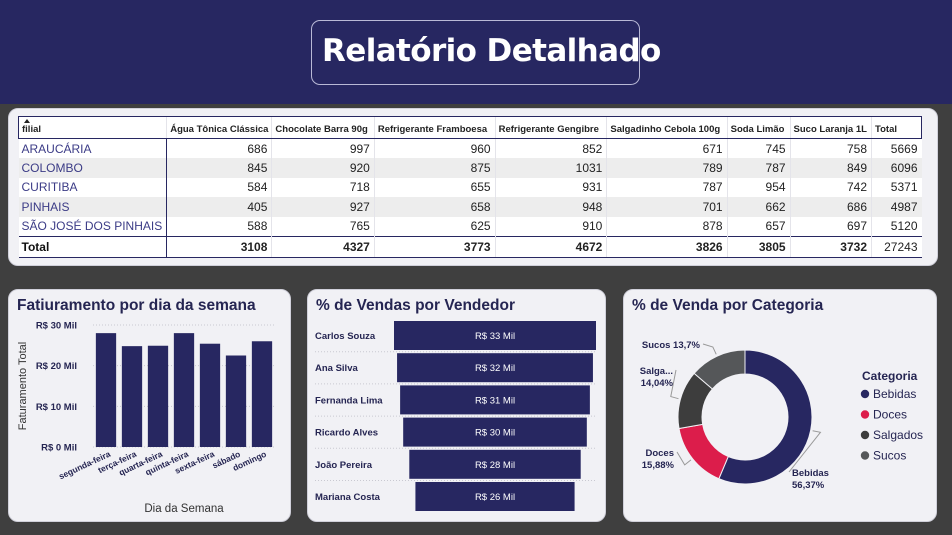  Describe the element at coordinates (830, 148) in the screenshot. I see `table-cell: 758` at that location.